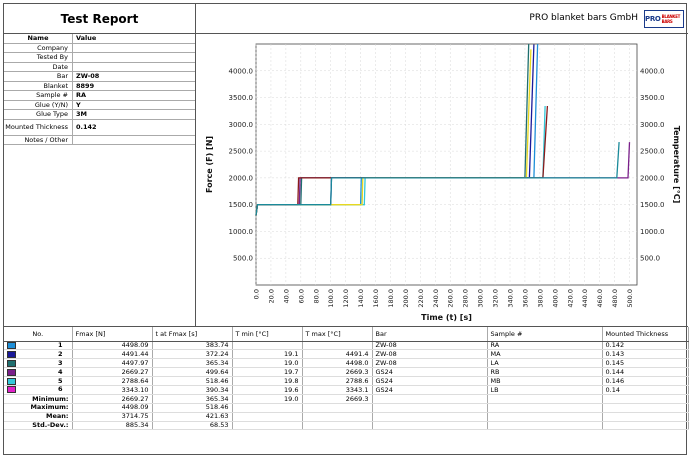 This screenshot has height=458, width=690. What do you see at coordinates (451, 298) in the screenshot?
I see `x-tick-label: 260.0` at bounding box center [451, 298].